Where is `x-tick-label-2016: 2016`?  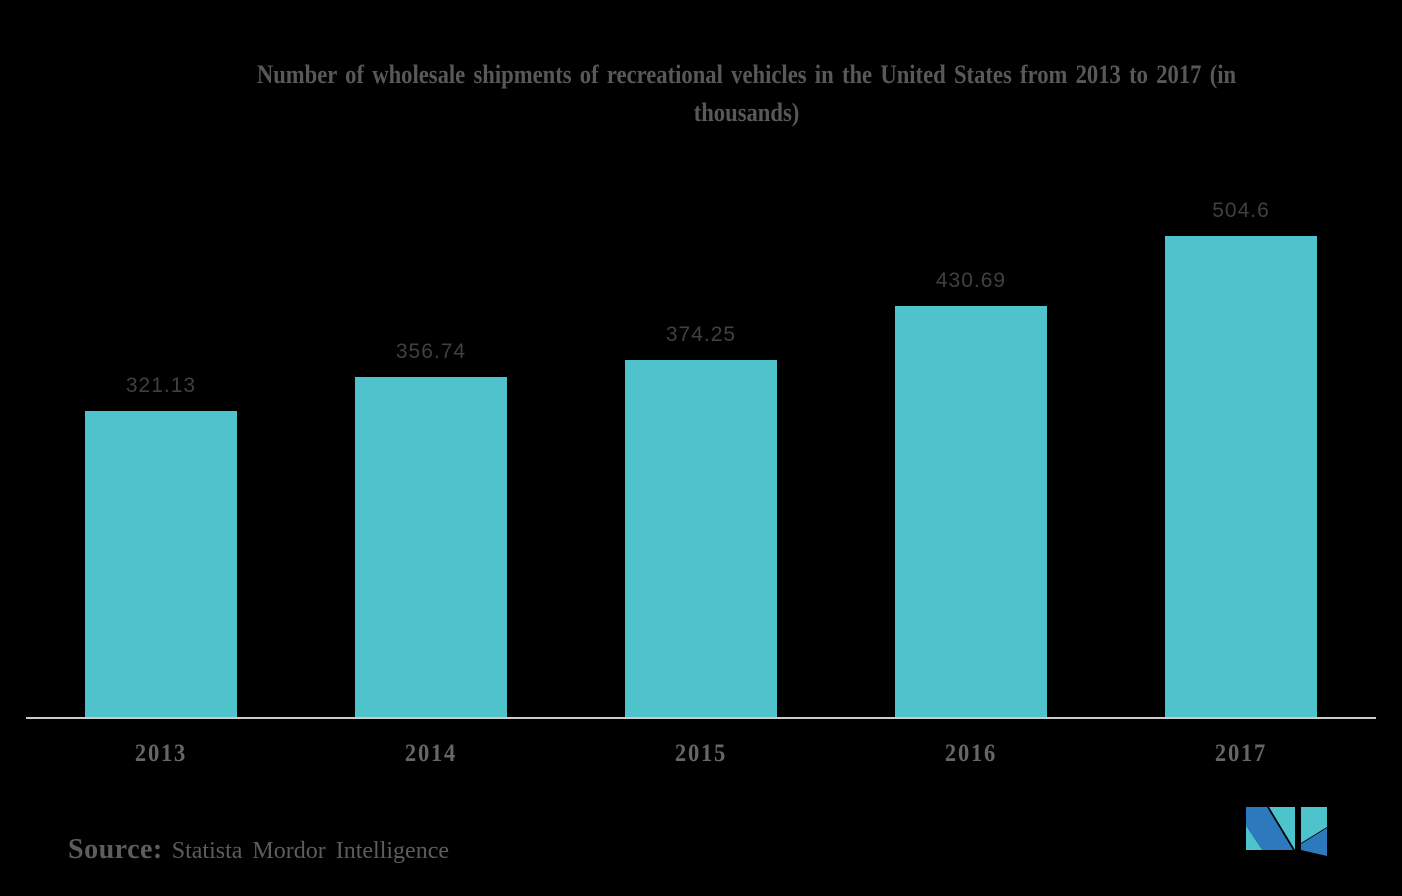 x-tick-label-2016: 2016 is located at coordinates (971, 753).